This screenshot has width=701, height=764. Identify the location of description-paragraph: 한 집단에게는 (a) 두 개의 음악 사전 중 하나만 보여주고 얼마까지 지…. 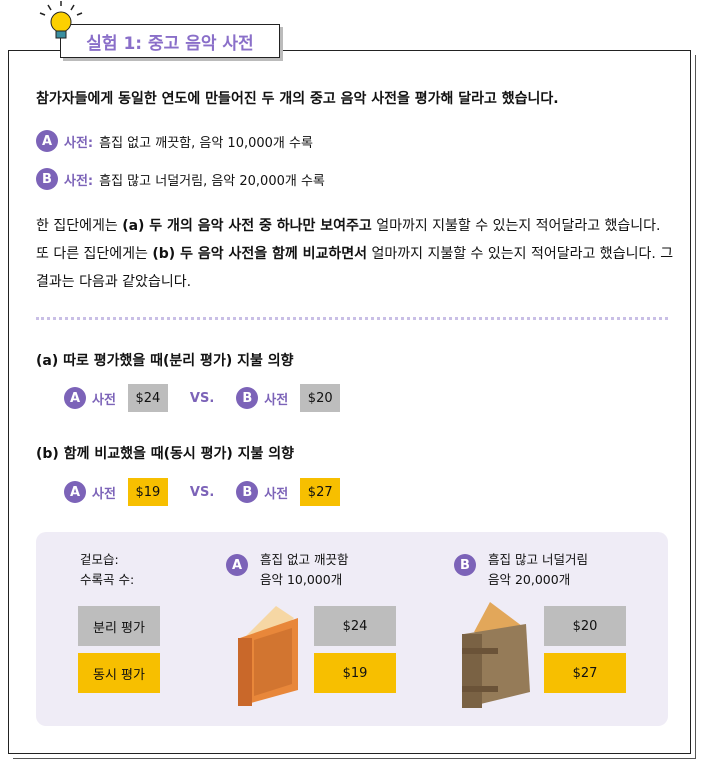
(356, 254).